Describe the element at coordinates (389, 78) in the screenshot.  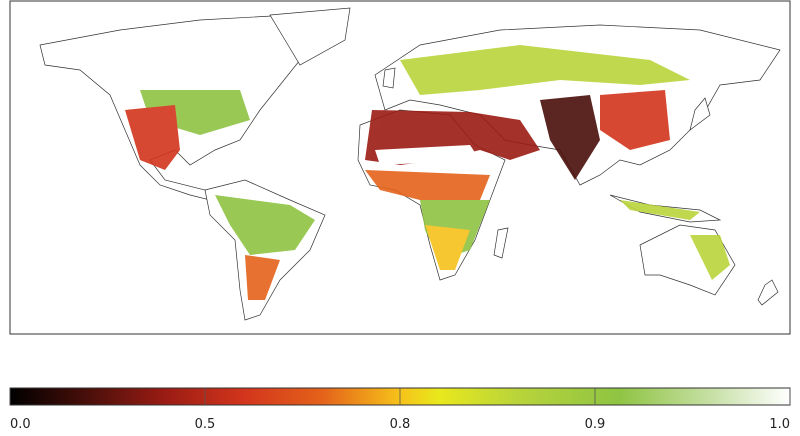
I see `uk` at that location.